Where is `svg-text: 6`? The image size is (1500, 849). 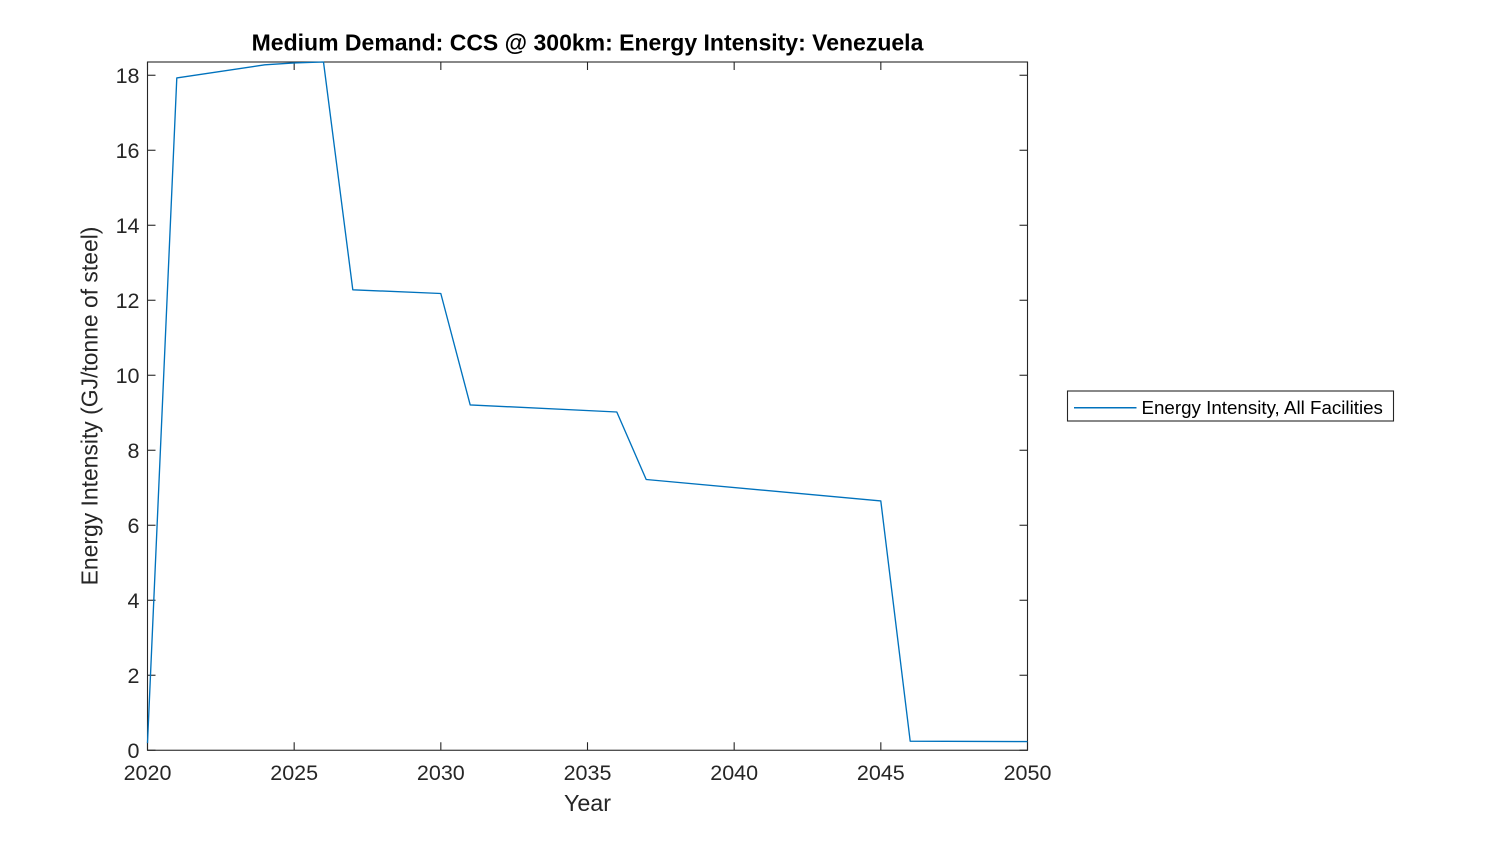 svg-text: 6 is located at coordinates (134, 526).